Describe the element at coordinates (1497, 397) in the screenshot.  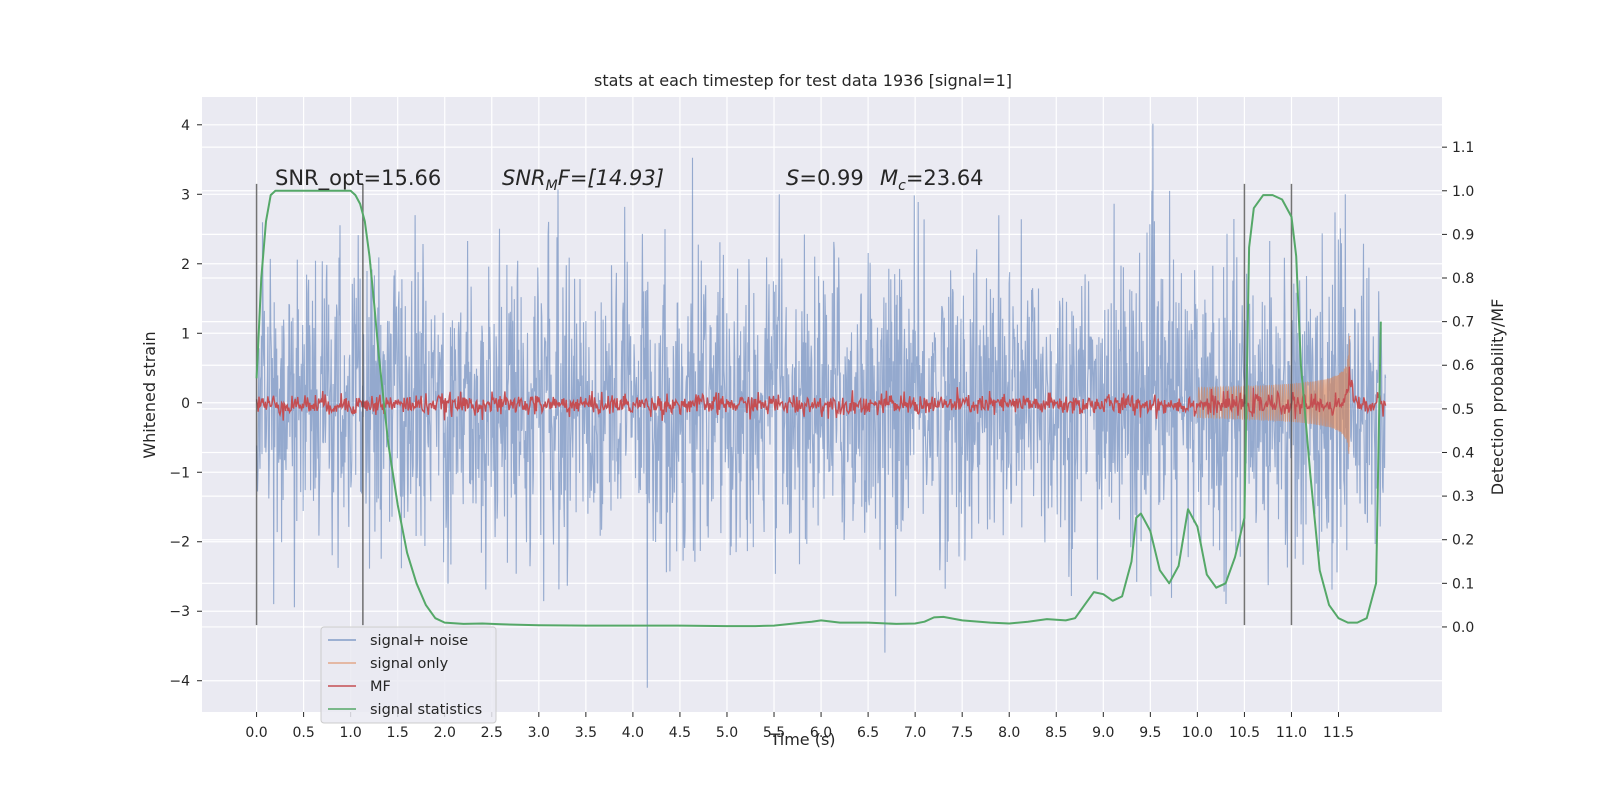
I see `y-axis-right-label: Detection probability/MF` at that location.